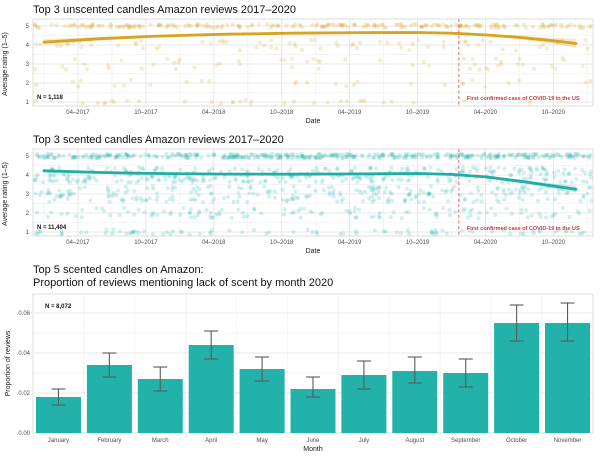 The width and height of the screenshot is (600, 464). Describe the element at coordinates (5, 64) in the screenshot. I see `y-axis-title: Average rating (1–5)` at that location.